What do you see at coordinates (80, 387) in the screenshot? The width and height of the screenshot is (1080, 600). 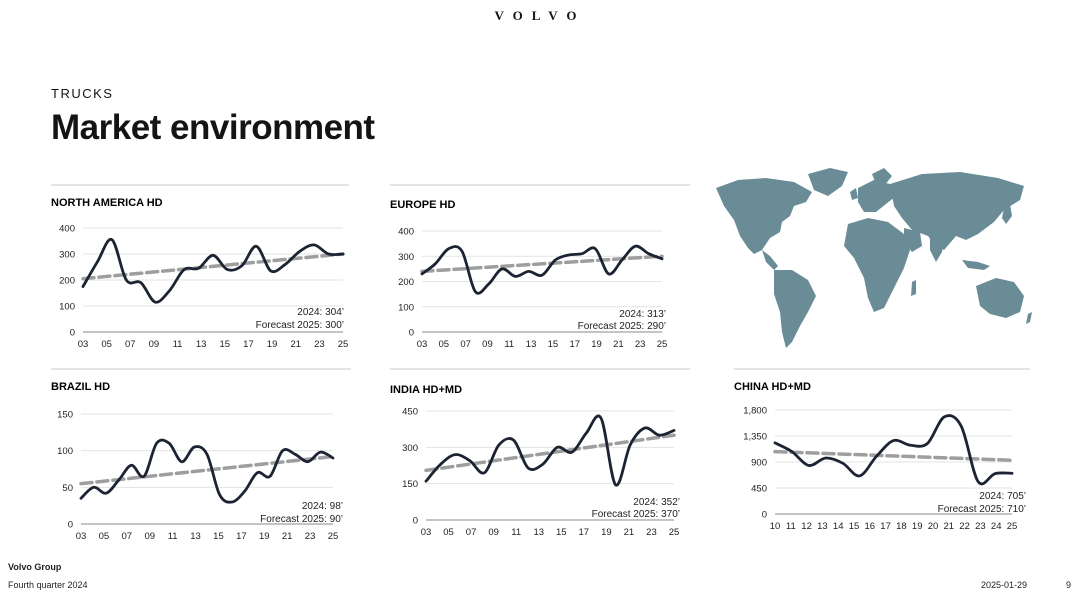 I see `chart-title: BRAZIL HD` at bounding box center [80, 387].